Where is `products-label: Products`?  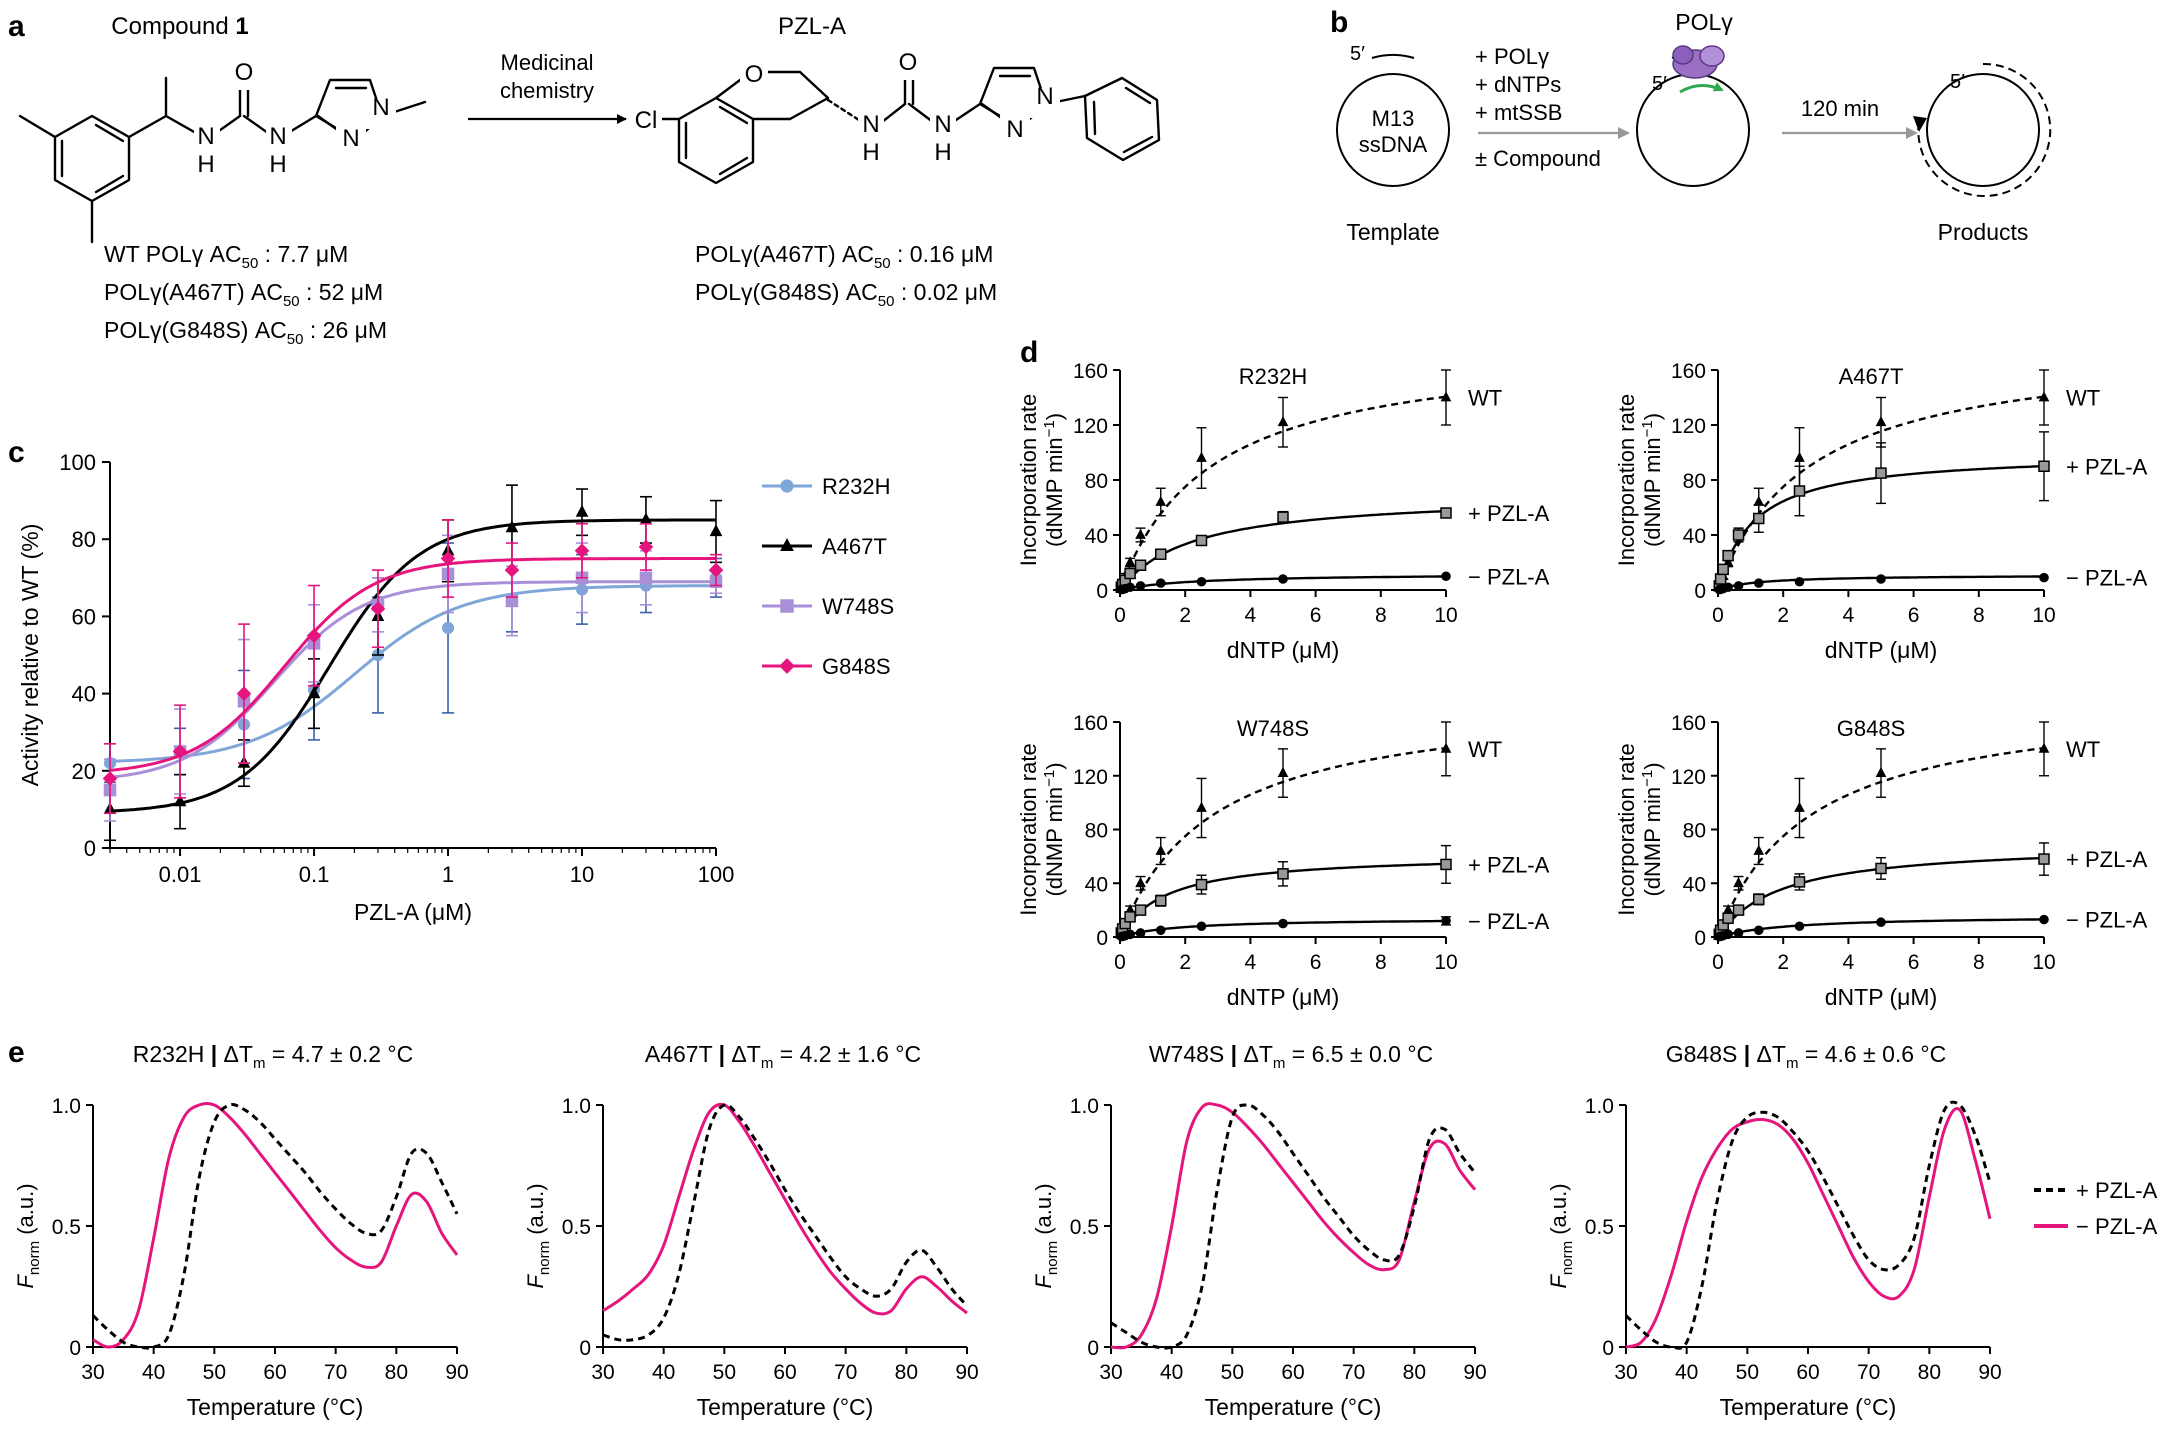
products-label: Products is located at coordinates (1983, 232).